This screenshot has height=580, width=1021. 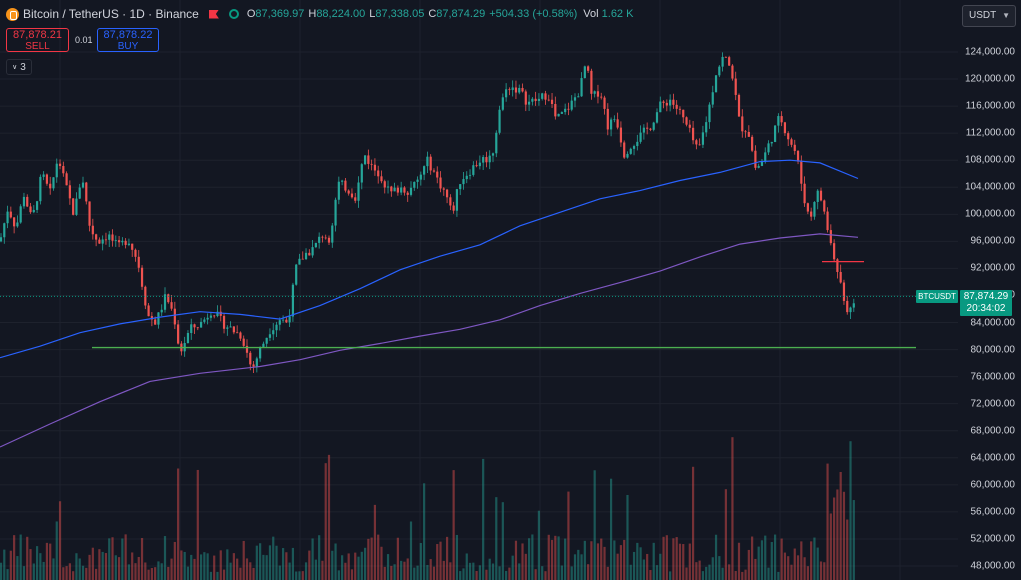 What do you see at coordinates (128, 40) in the screenshot?
I see `buy-button: 87,878.22 BUY` at bounding box center [128, 40].